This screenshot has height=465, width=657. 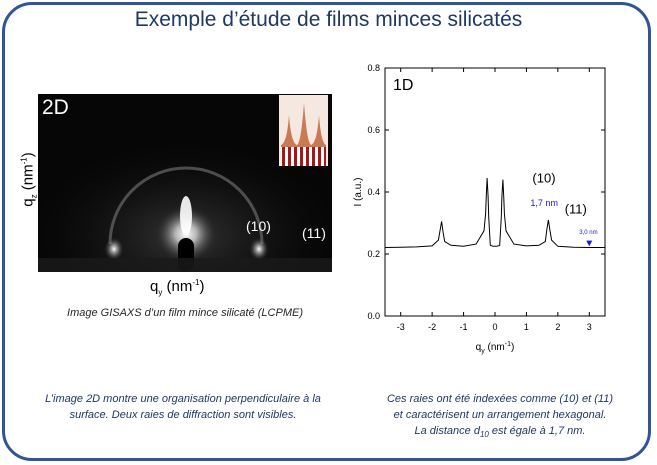 What do you see at coordinates (55, 107) in the screenshot?
I see `panel-label-2d: 2D` at bounding box center [55, 107].